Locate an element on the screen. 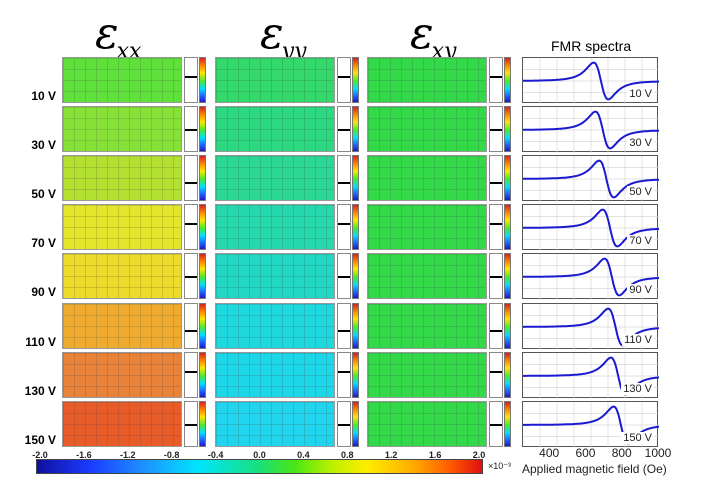  fmr-spectrum-panel: 50 V is located at coordinates (590, 179).